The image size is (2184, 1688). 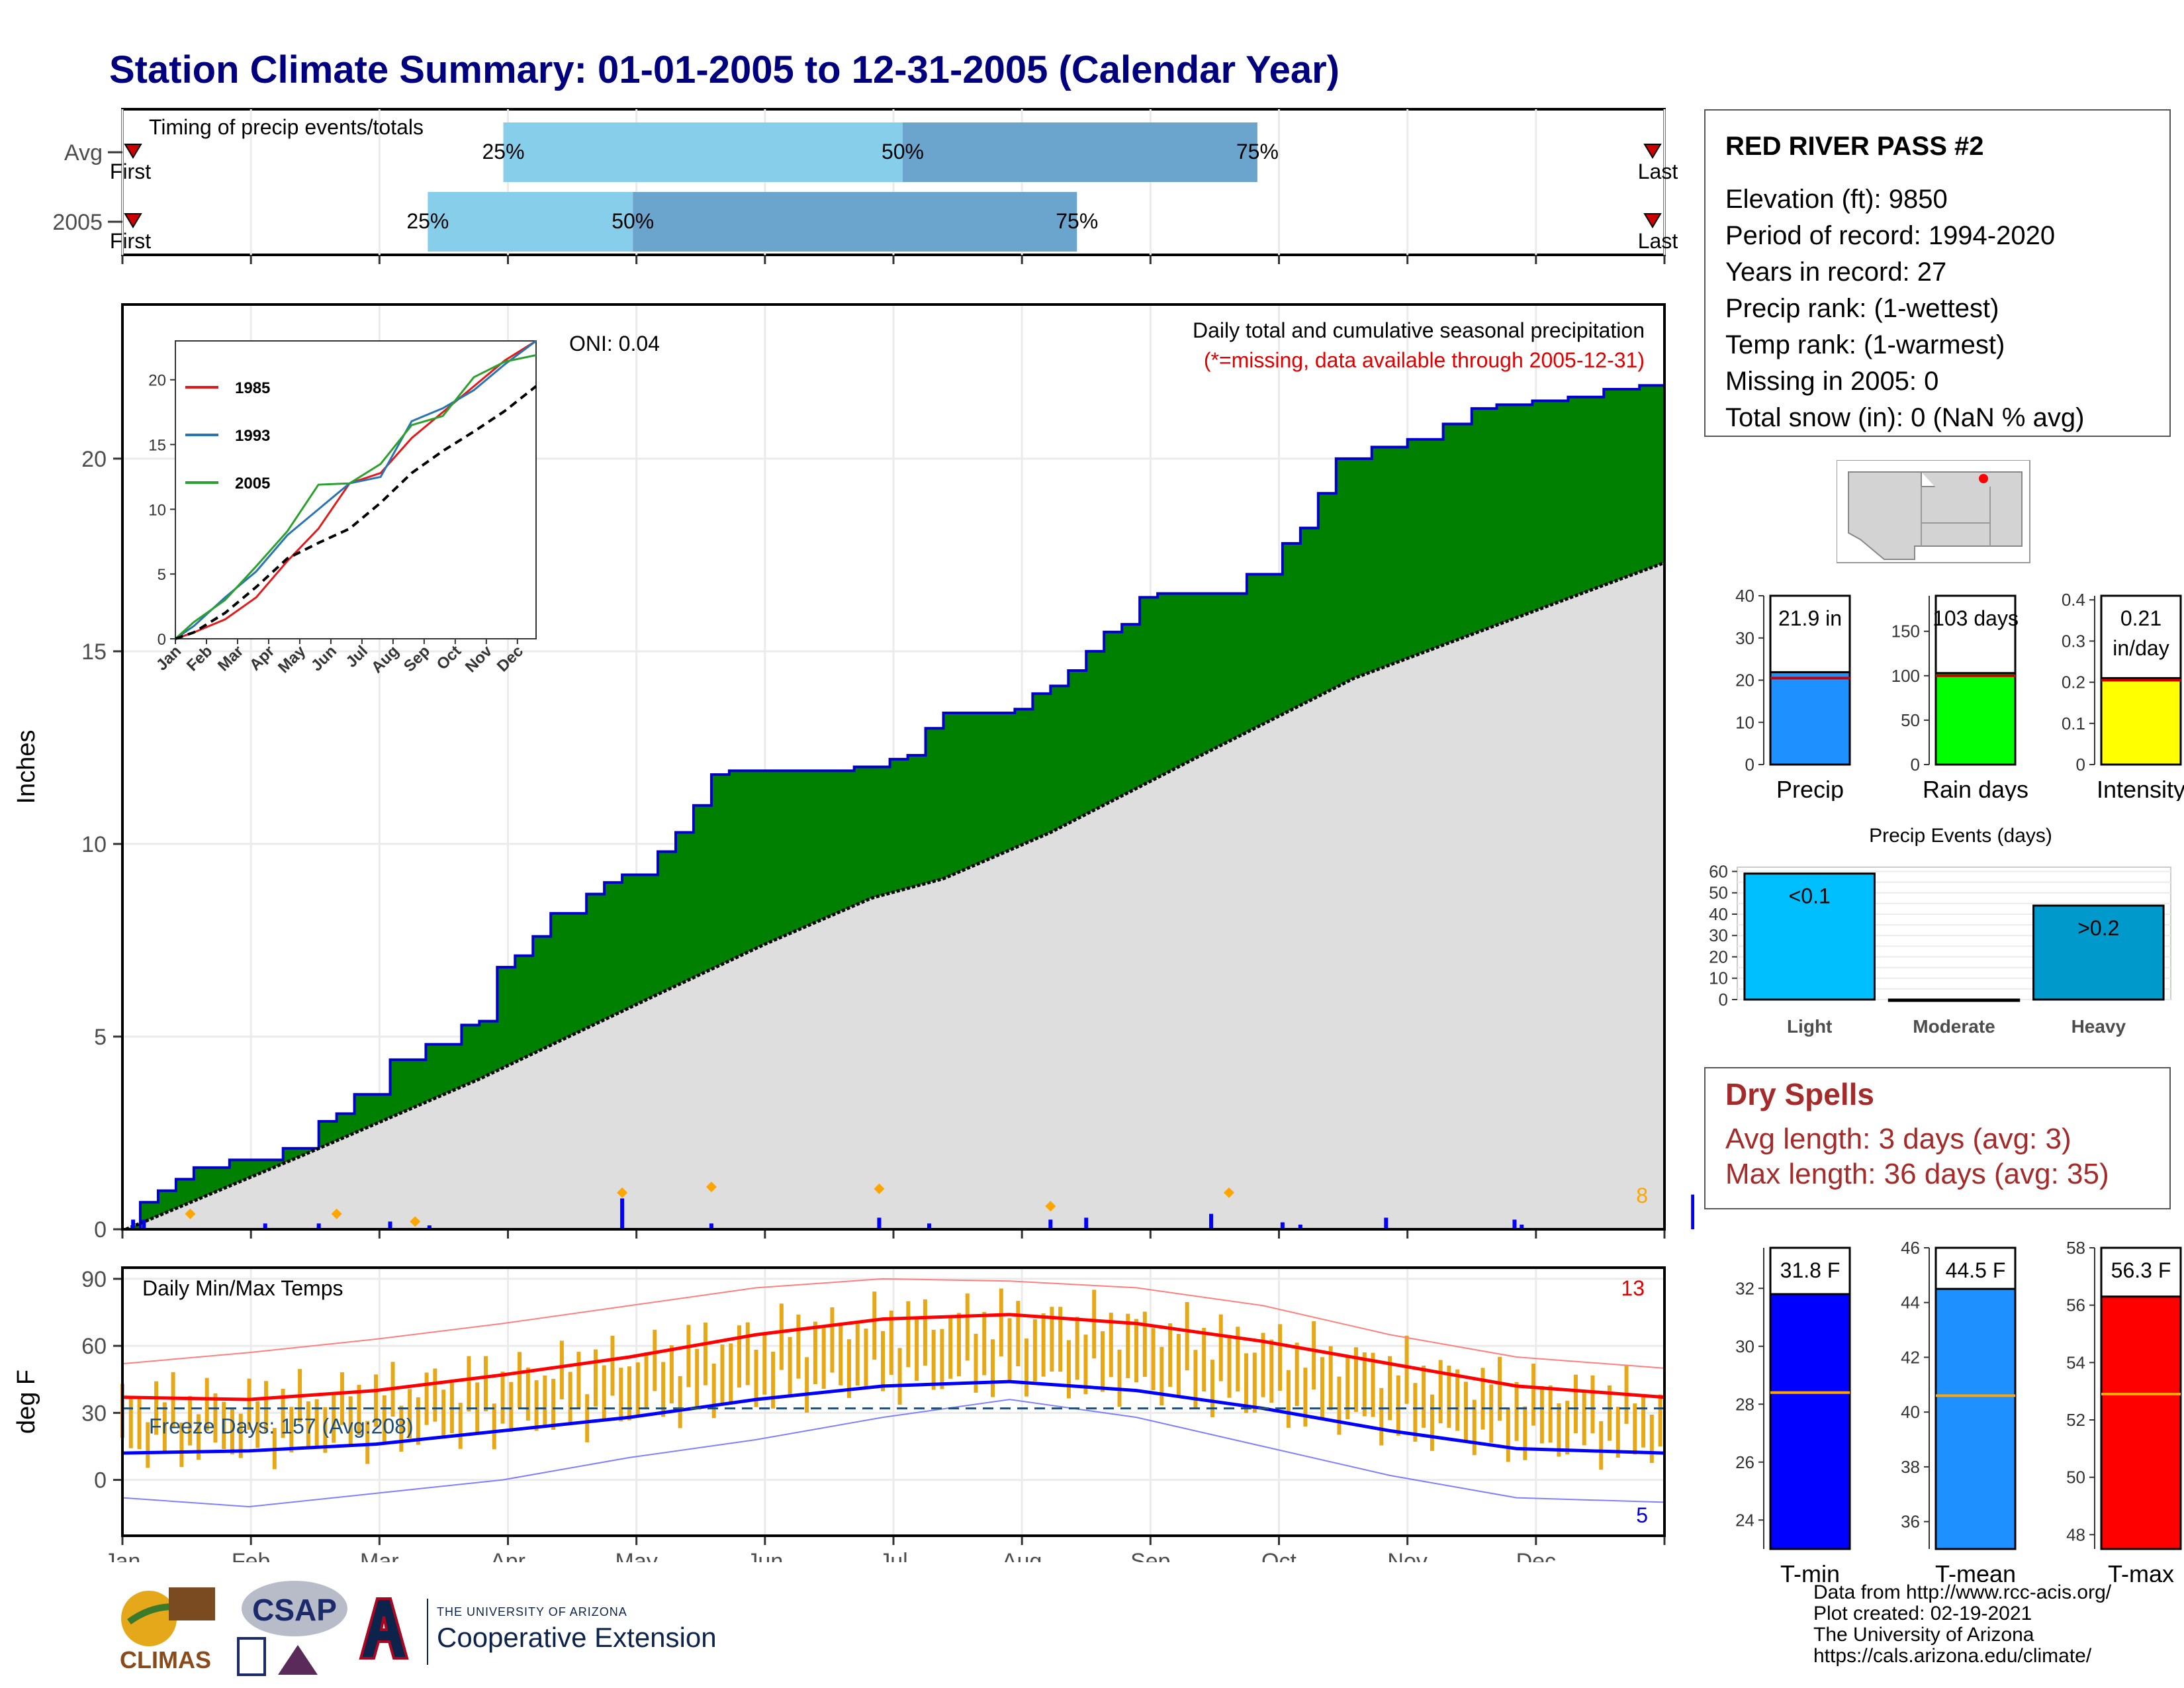 I want to click on temps-y-tick-label: 52, so click(x=2075, y=1420).